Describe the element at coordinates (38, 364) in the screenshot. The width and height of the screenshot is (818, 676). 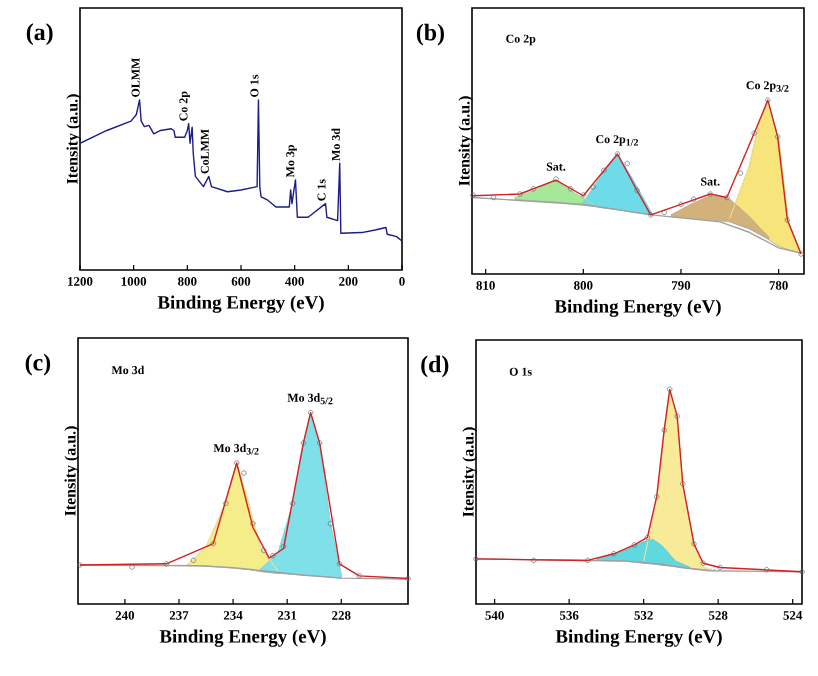
I see `chart-title: (c)` at that location.